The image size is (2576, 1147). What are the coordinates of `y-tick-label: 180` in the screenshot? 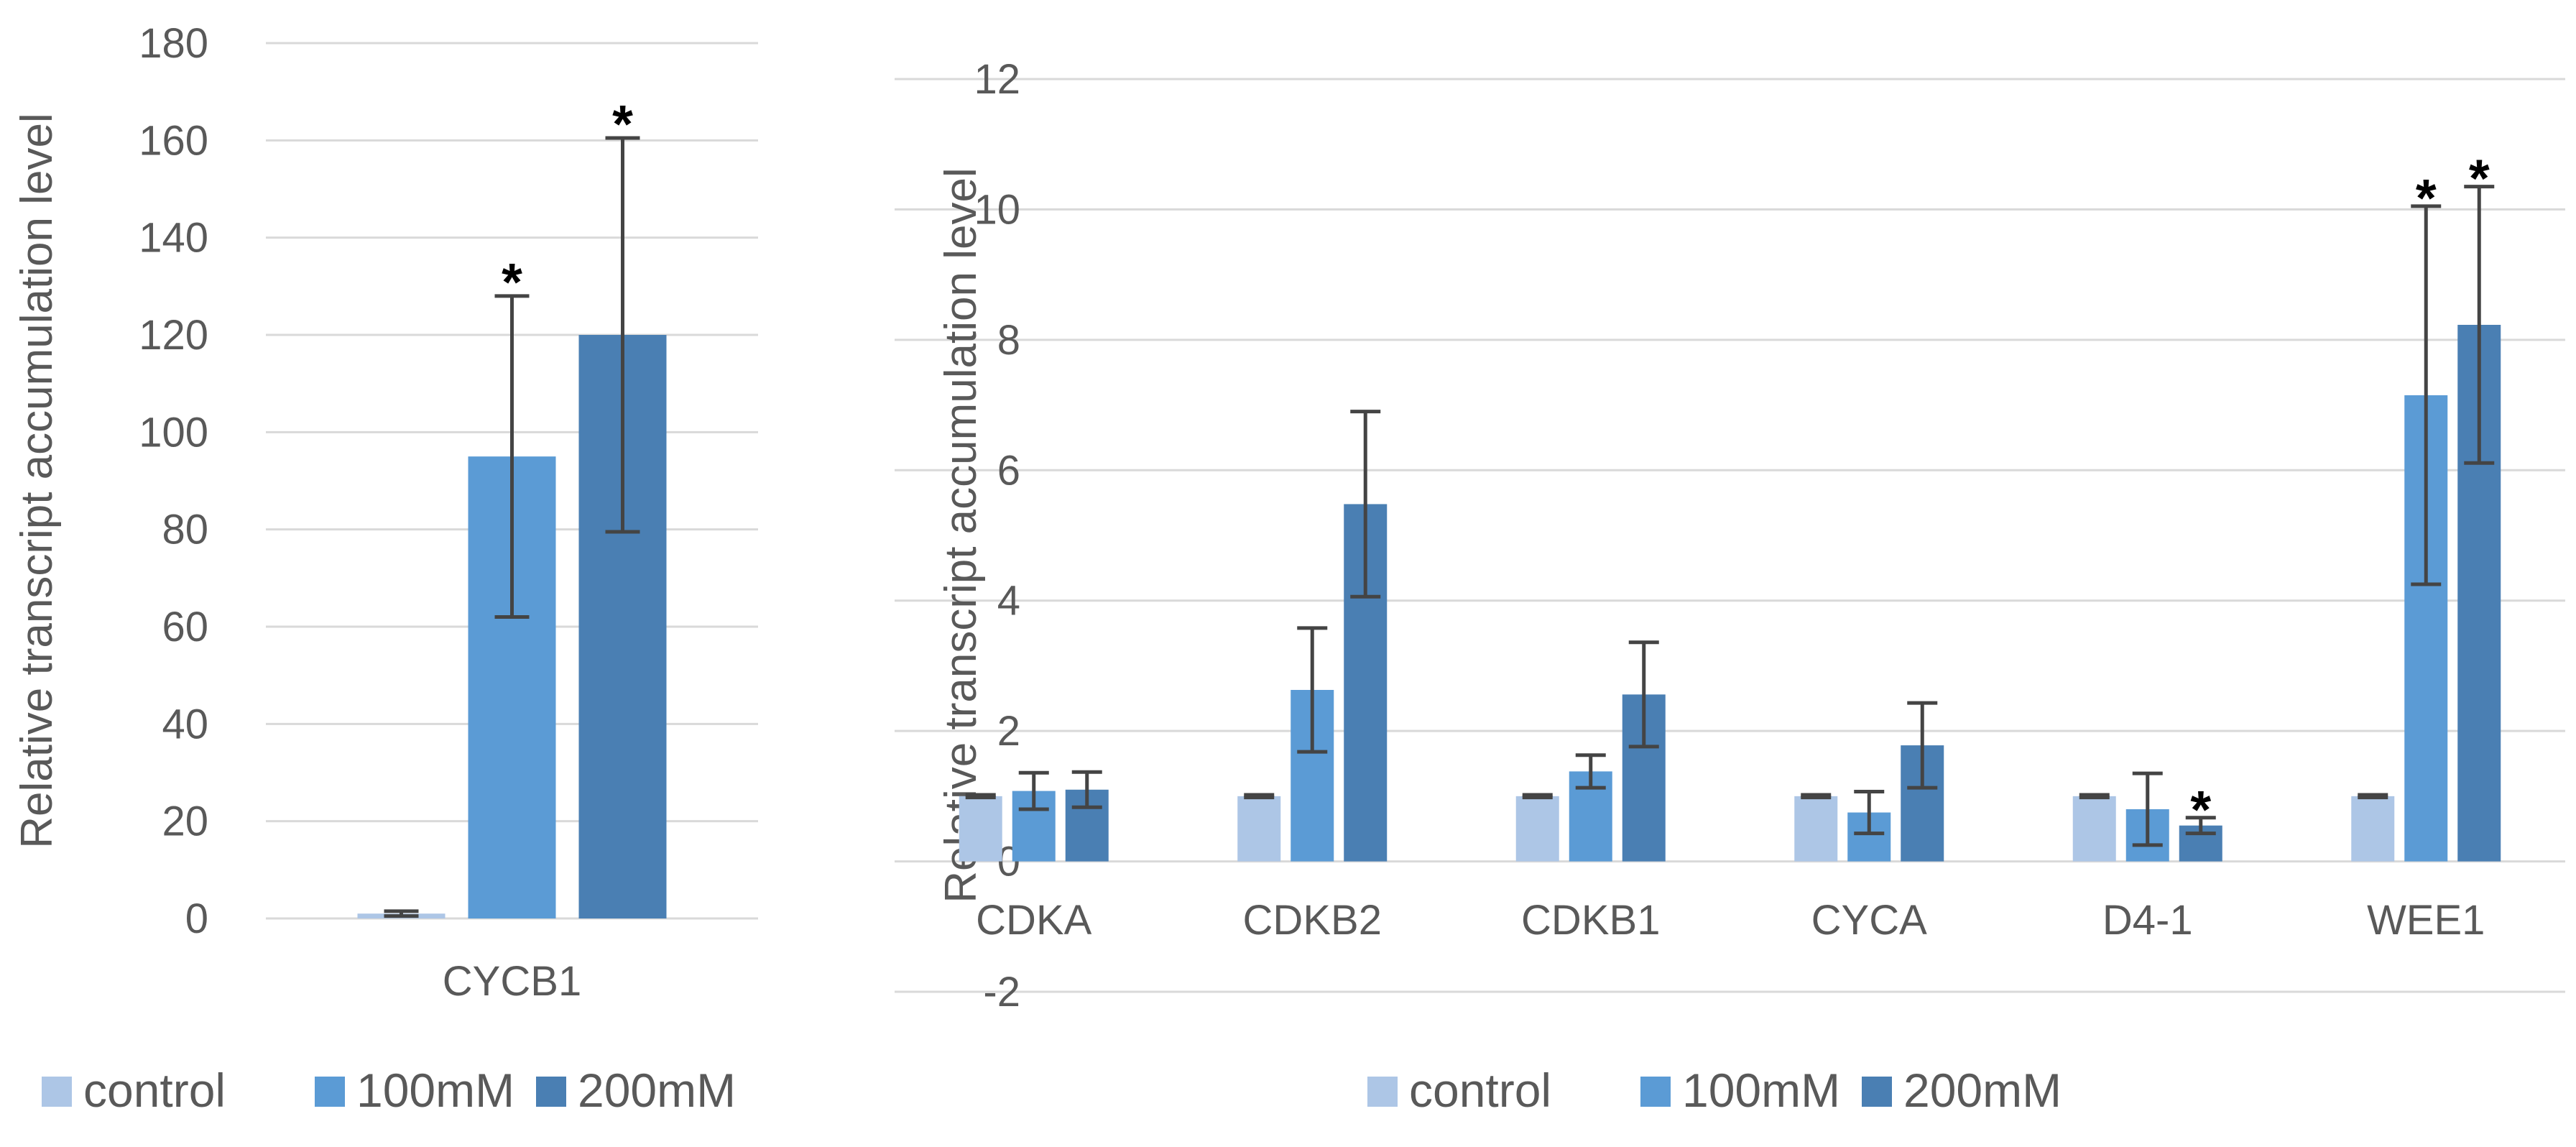 It's located at (173, 44).